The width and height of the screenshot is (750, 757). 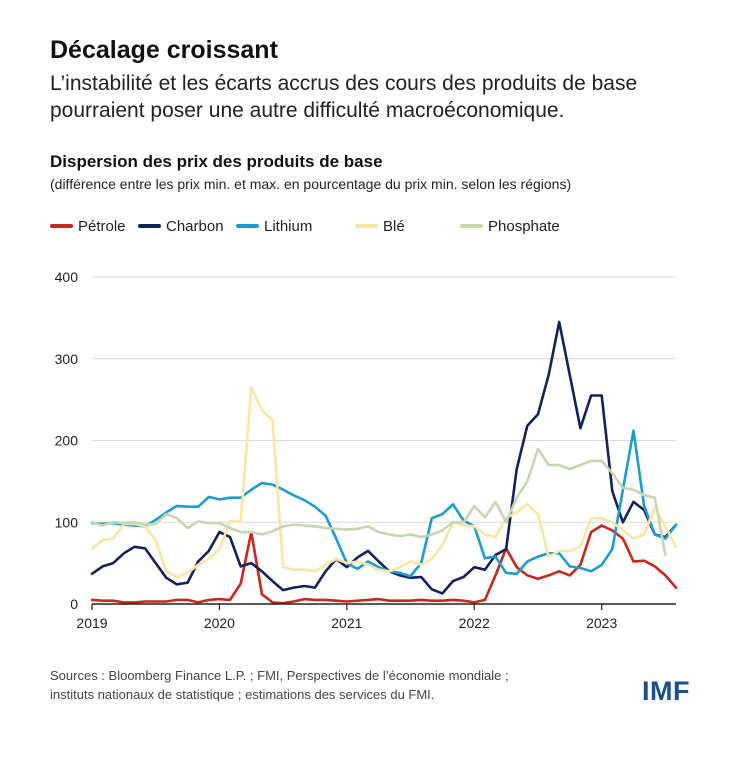 I want to click on chart-title: Dispersion des prix des produits de base, so click(x=216, y=161).